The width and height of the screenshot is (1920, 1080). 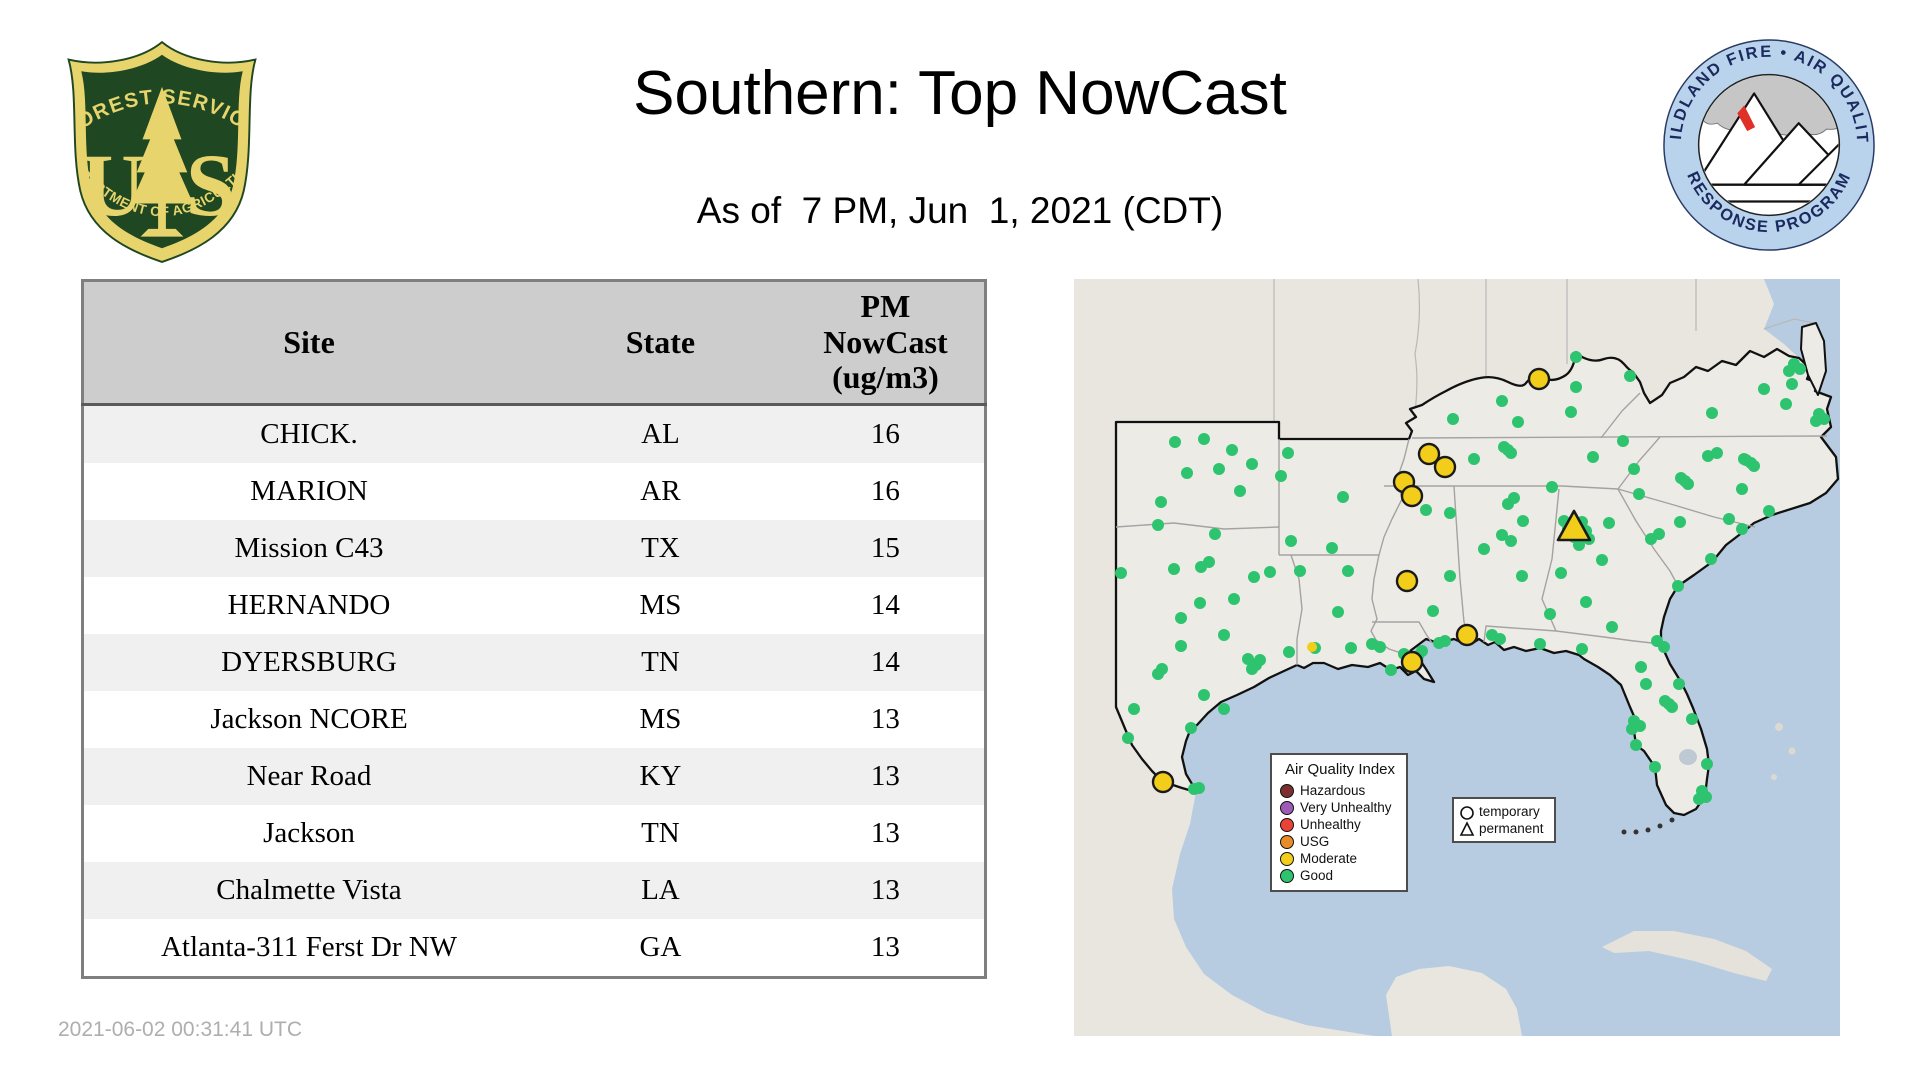 I want to click on table-row: Atlanta-311 Ferst Dr NW GA 13, so click(x=534, y=948).